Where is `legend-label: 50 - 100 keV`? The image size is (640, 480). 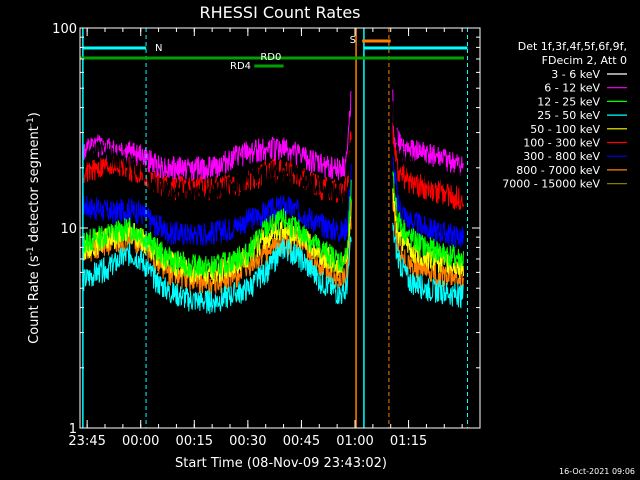 legend-label: 50 - 100 keV is located at coordinates (565, 129).